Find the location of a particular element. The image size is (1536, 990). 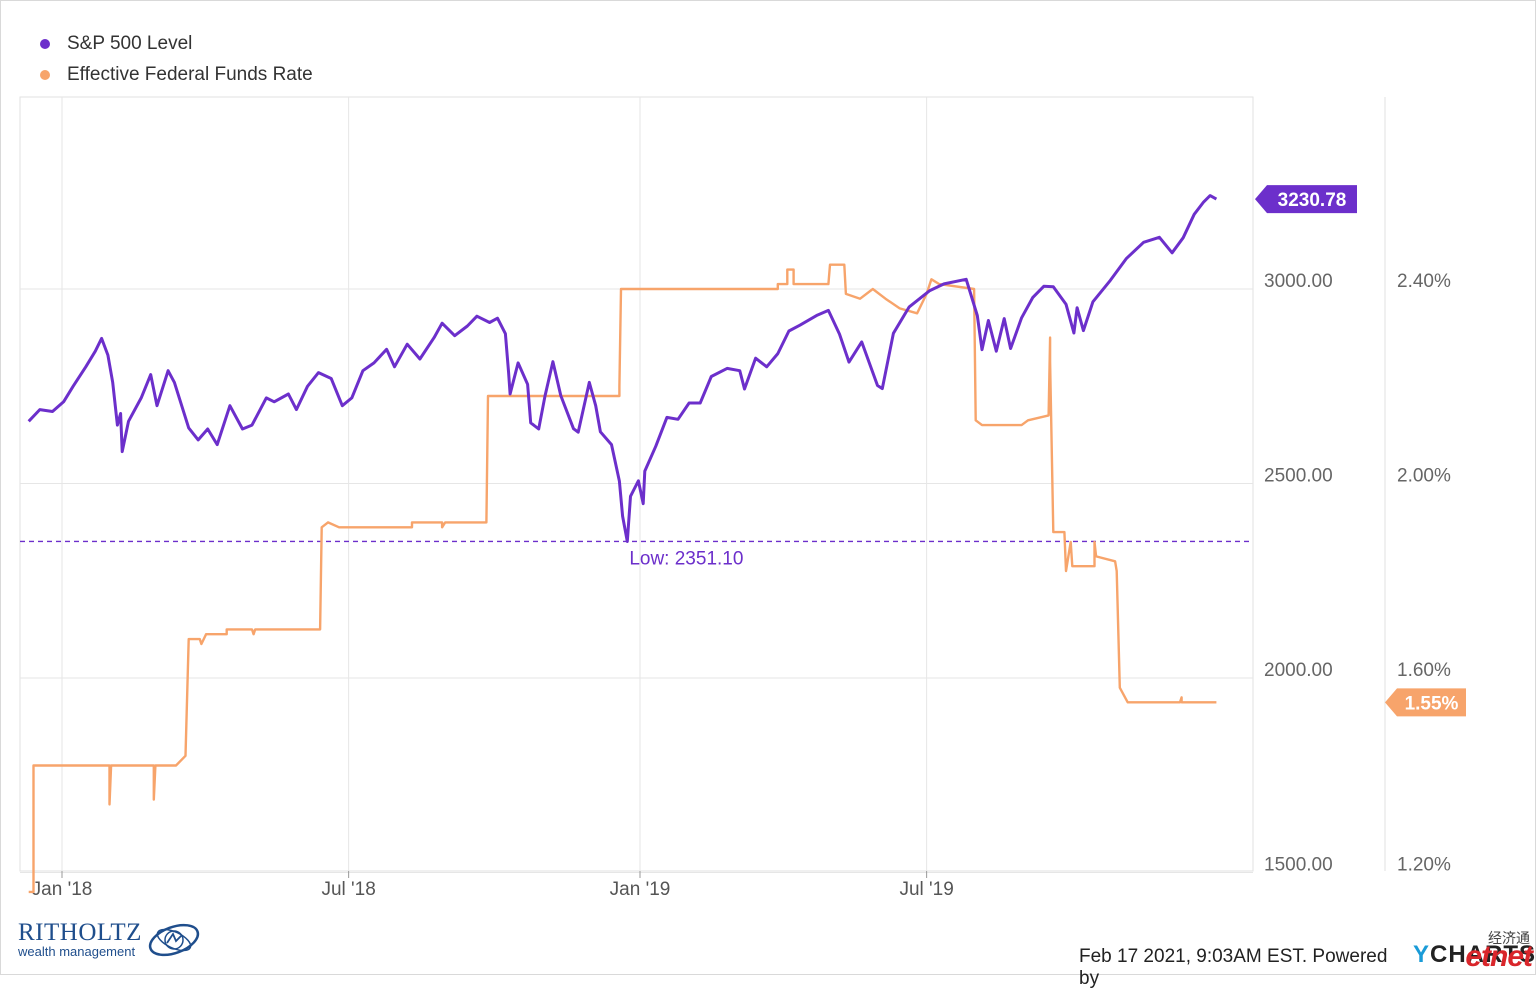

ritholtz-branding: RITHOLTZ wealth management is located at coordinates (110, 940).